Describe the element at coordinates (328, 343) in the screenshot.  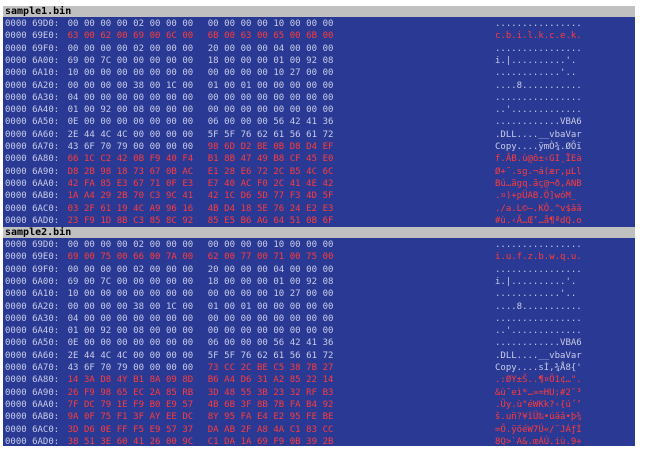
I see `hex-byte: 36` at that location.